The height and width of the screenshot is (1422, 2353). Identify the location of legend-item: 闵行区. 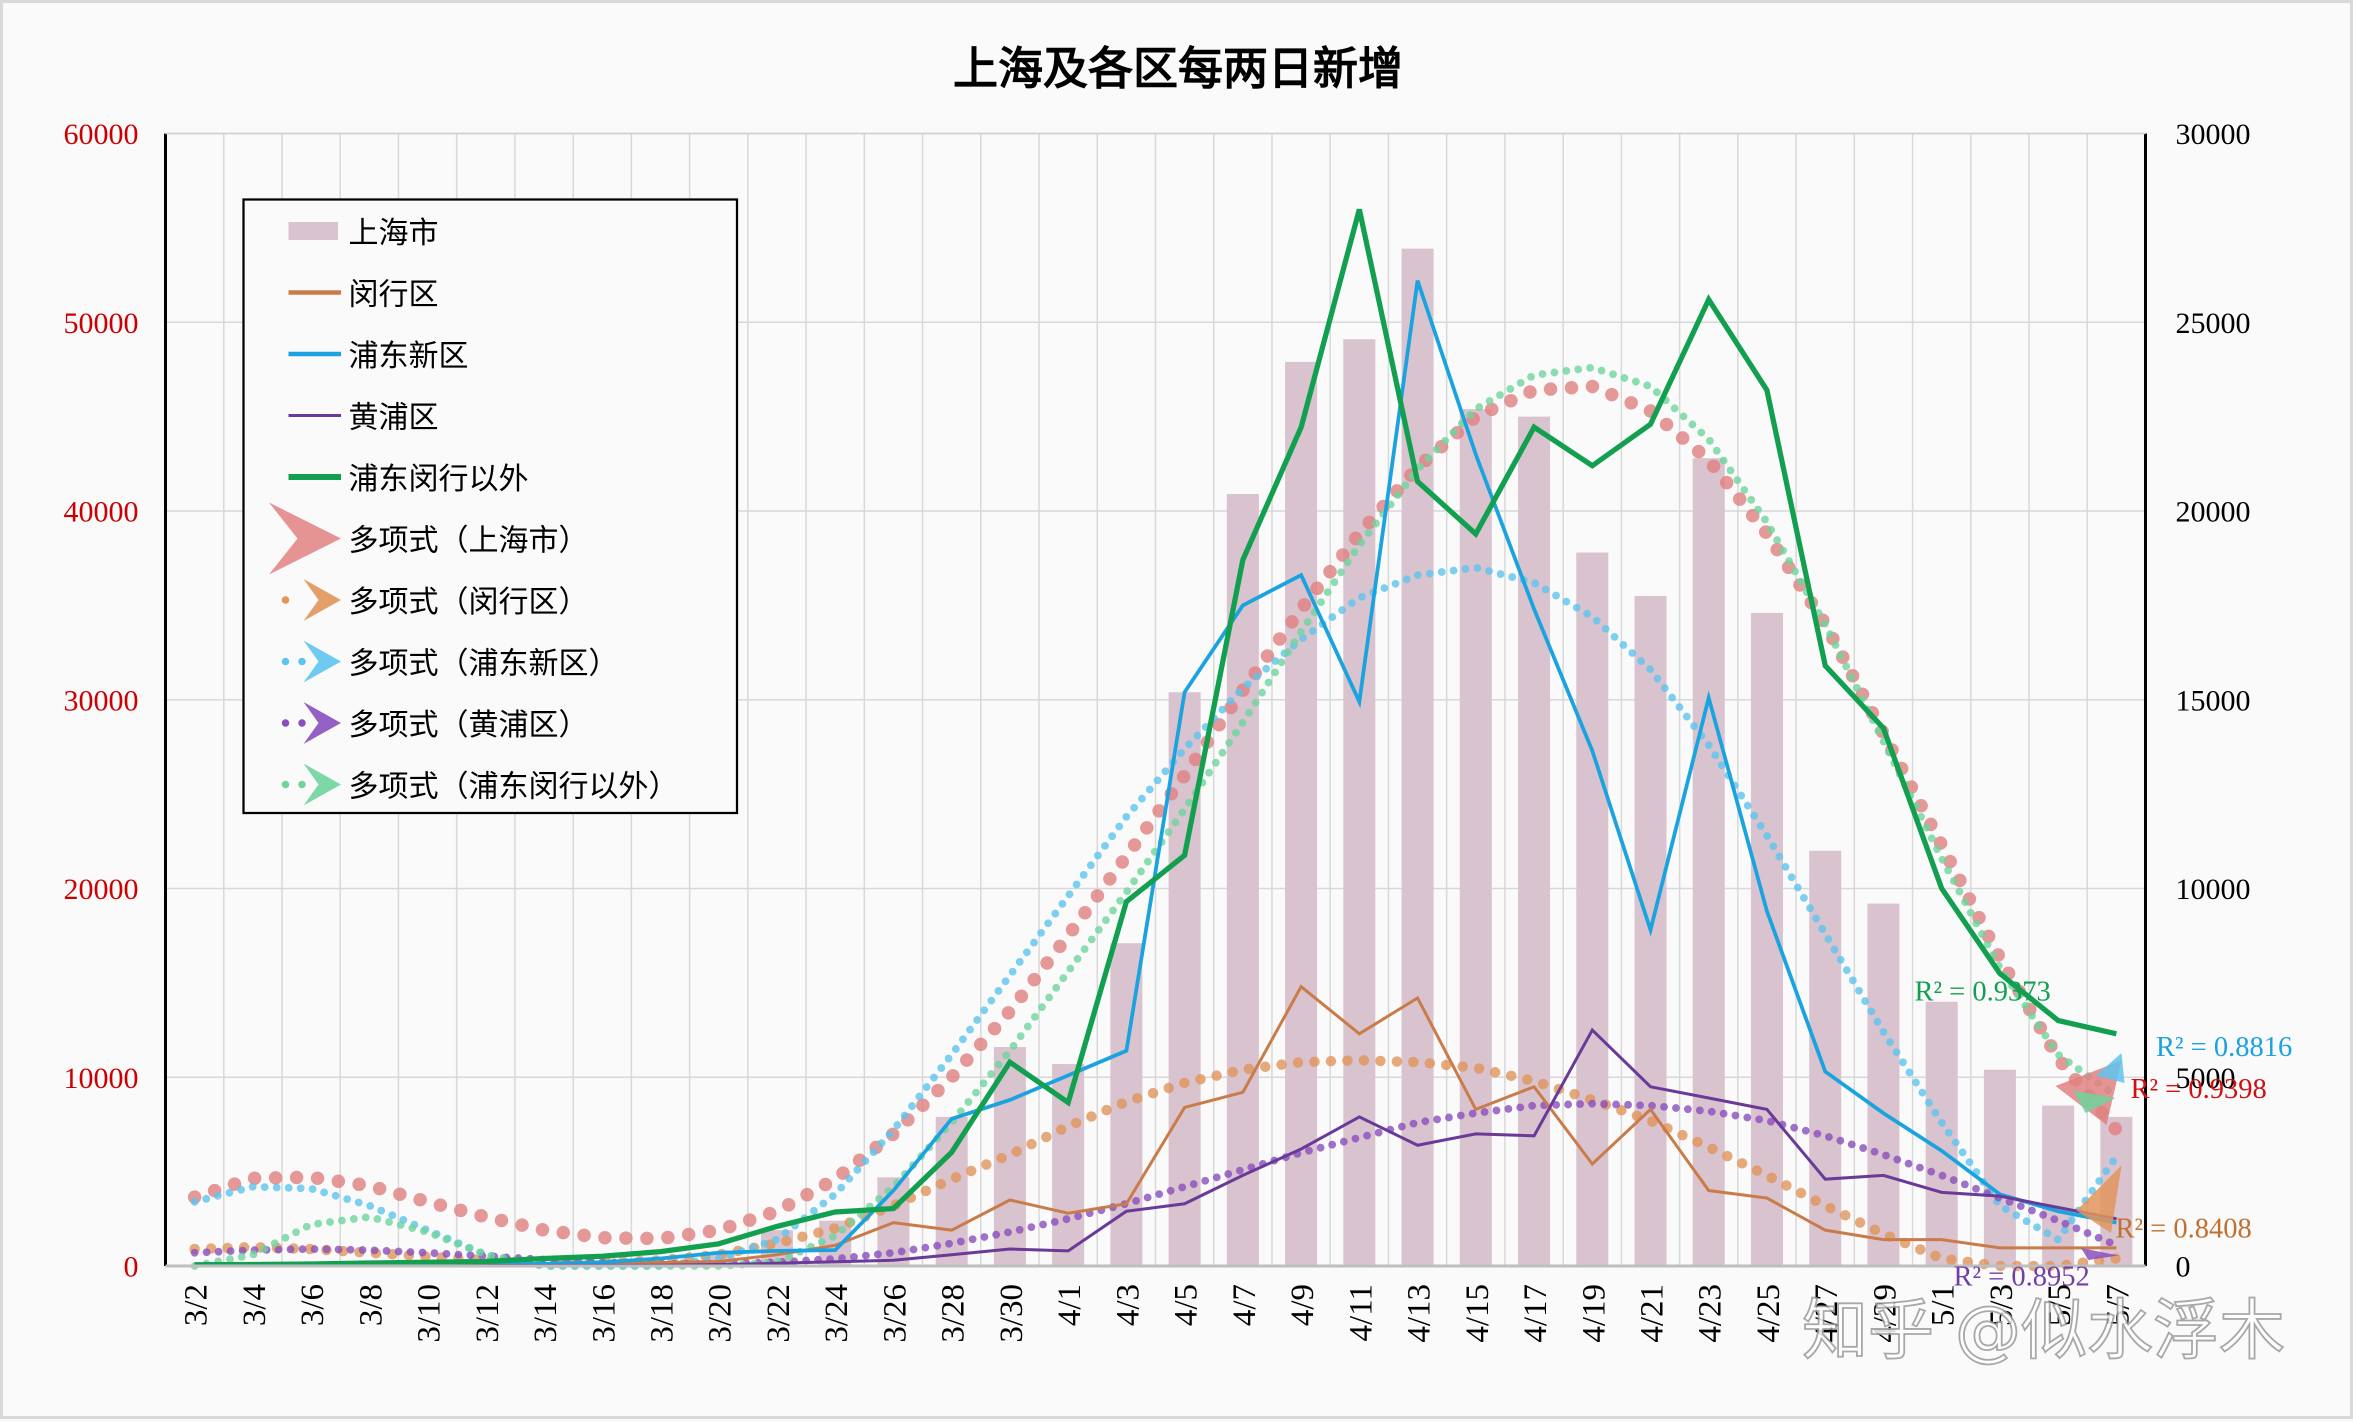
(363, 295).